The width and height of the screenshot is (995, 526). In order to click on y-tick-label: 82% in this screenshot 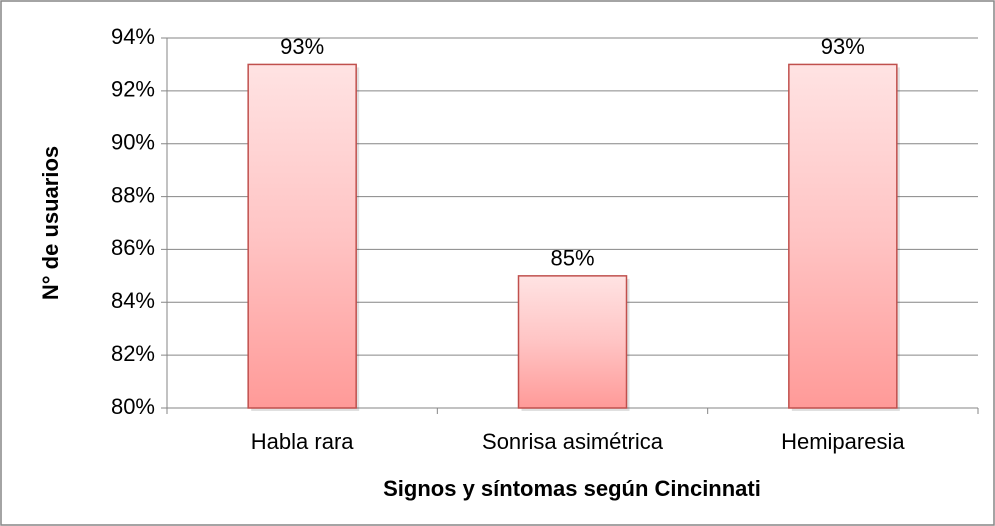, I will do `click(133, 353)`.